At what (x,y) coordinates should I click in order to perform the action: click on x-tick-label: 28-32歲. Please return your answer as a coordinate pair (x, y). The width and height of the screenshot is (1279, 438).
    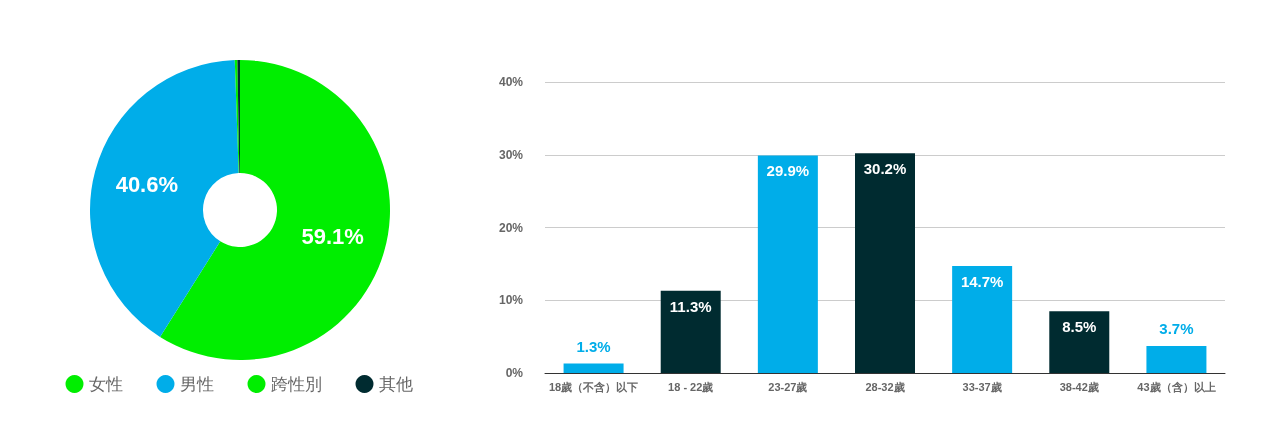
    Looking at the image, I should click on (885, 386).